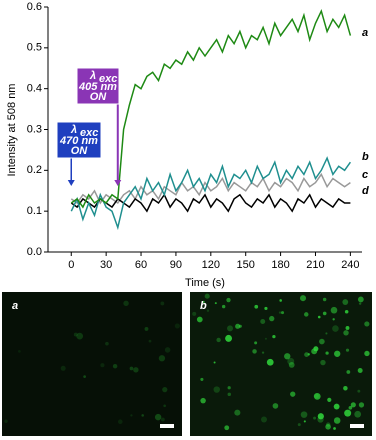 The height and width of the screenshot is (440, 376). What do you see at coordinates (34, 170) in the screenshot?
I see `y-tick-label: 0.2` at bounding box center [34, 170].